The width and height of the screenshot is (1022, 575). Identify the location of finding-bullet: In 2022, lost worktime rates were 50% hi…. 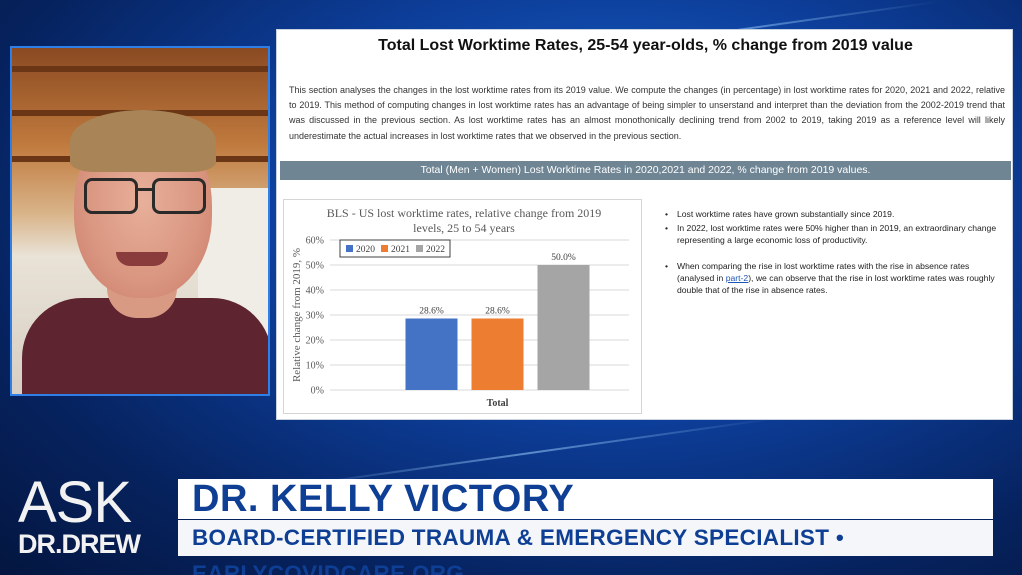
(835, 234).